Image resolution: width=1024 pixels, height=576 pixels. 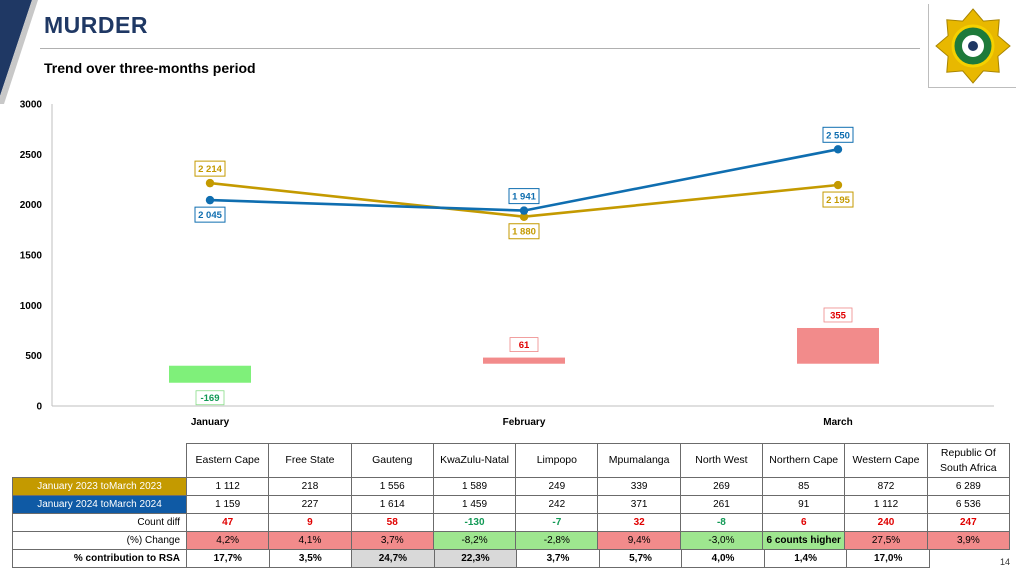 I want to click on y-tick-label: 500, so click(x=33, y=356).